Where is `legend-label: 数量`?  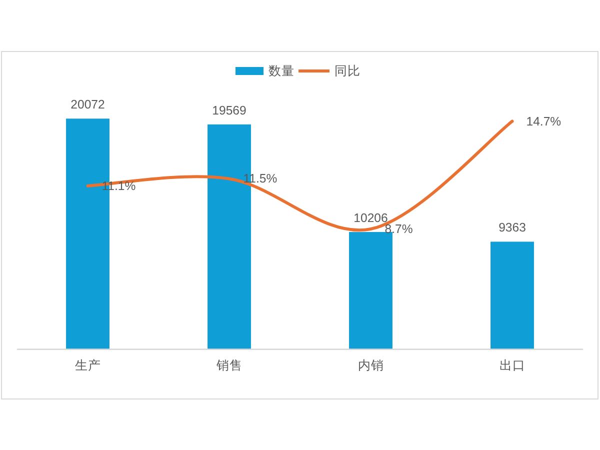
legend-label: 数量 is located at coordinates (281, 71).